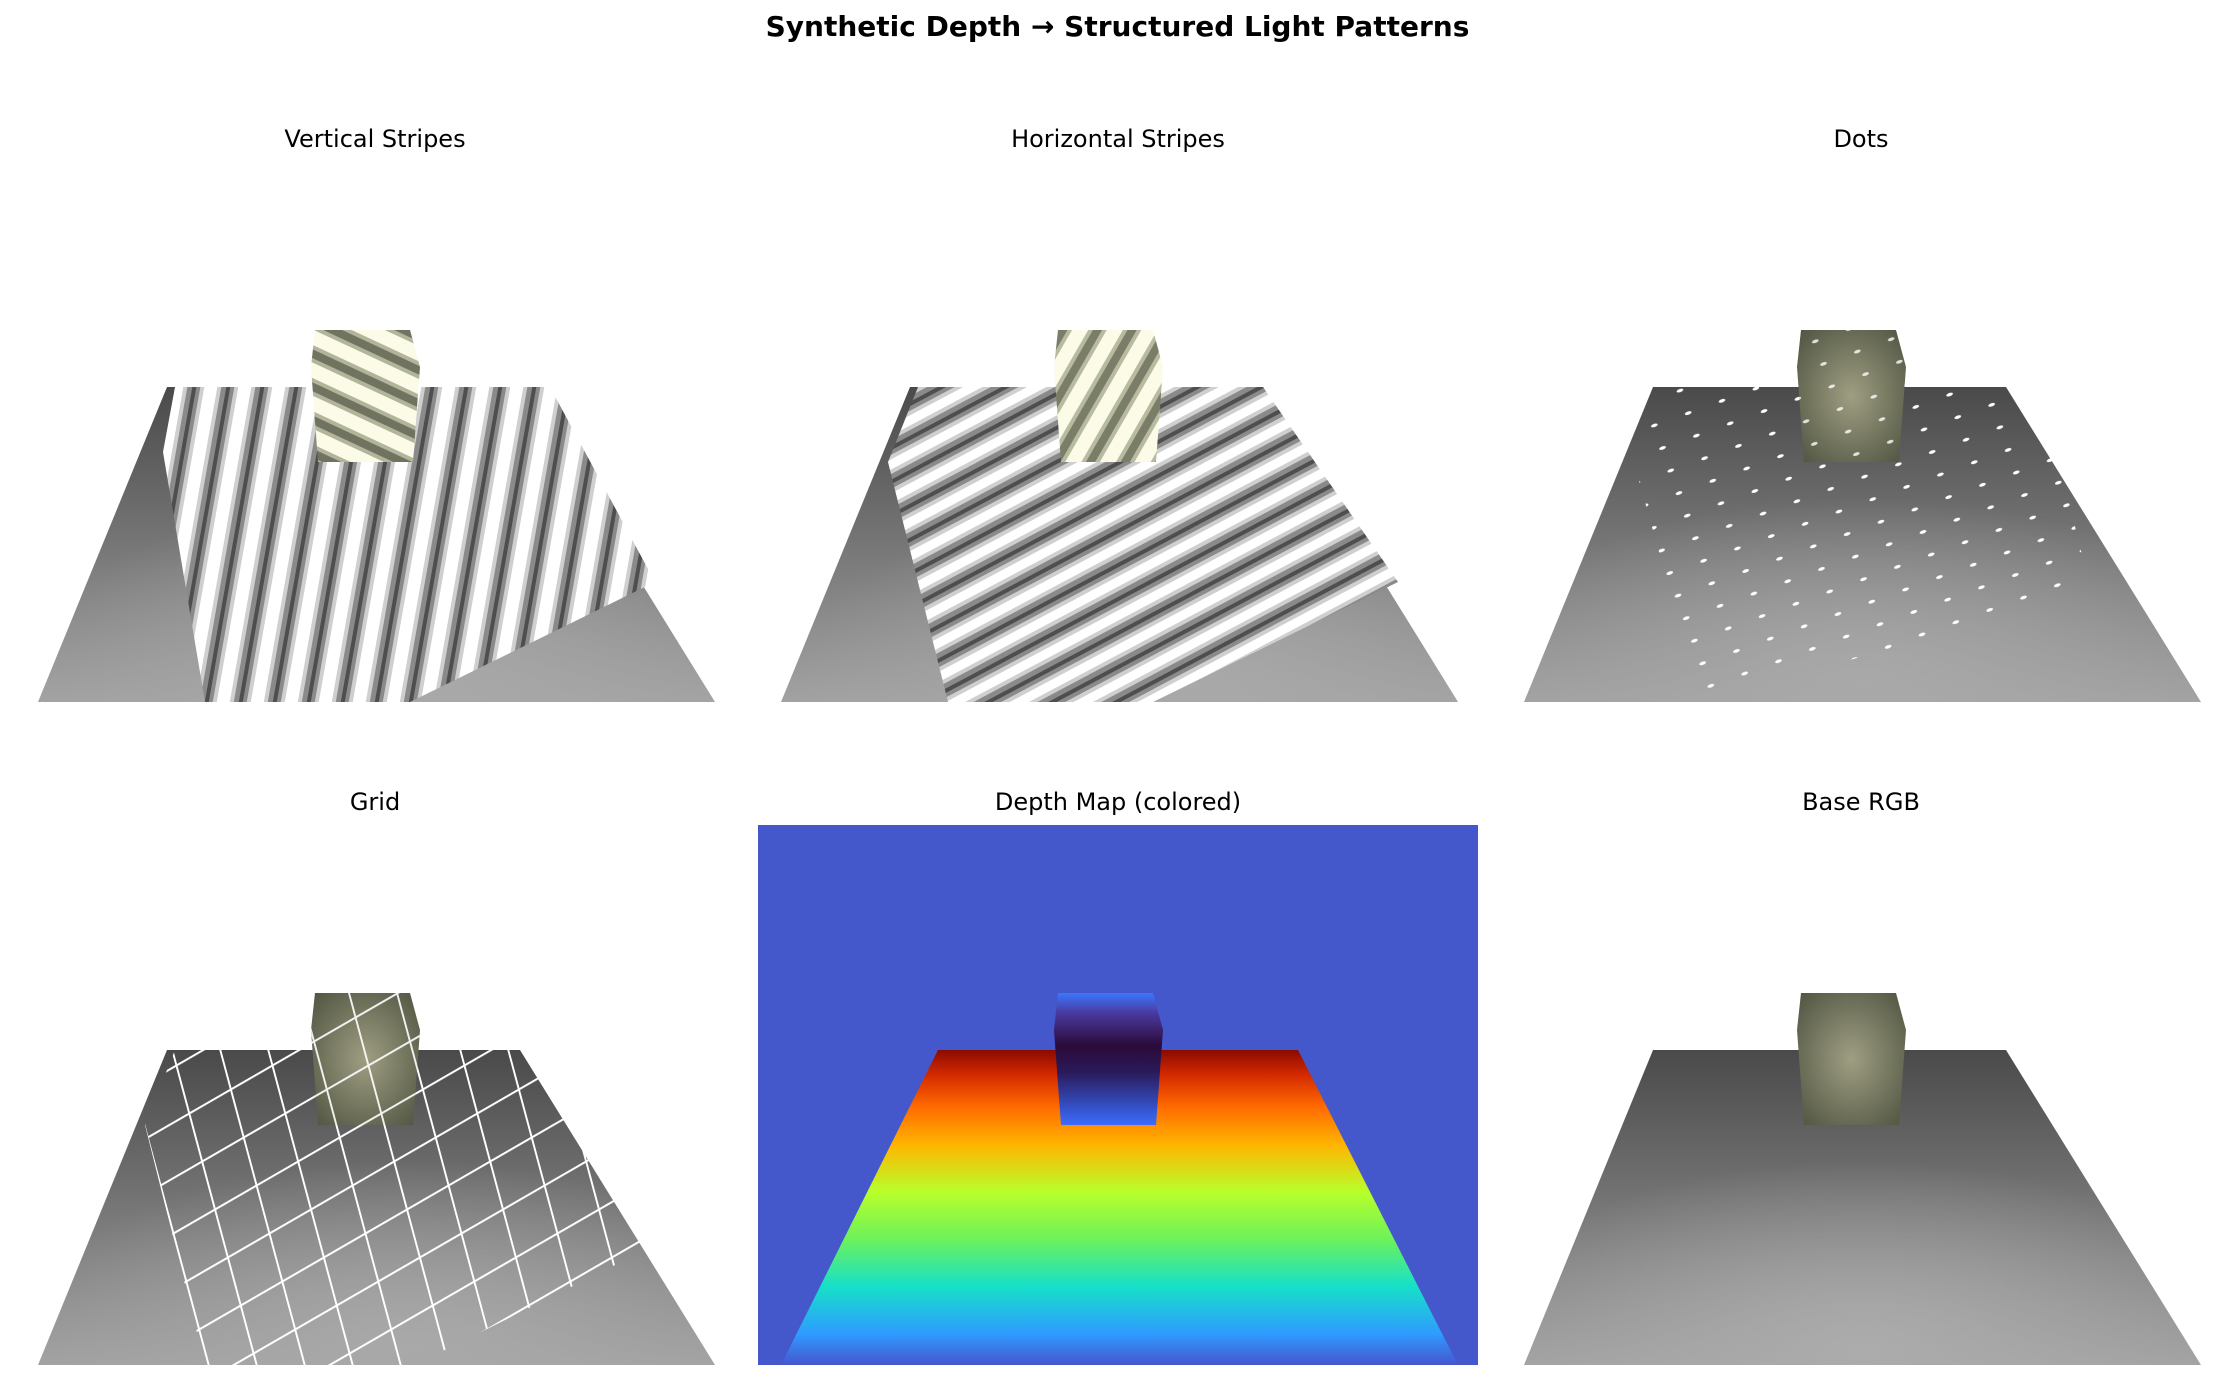 Image resolution: width=2235 pixels, height=1375 pixels. What do you see at coordinates (376, 1179) in the screenshot?
I see `grid-image` at bounding box center [376, 1179].